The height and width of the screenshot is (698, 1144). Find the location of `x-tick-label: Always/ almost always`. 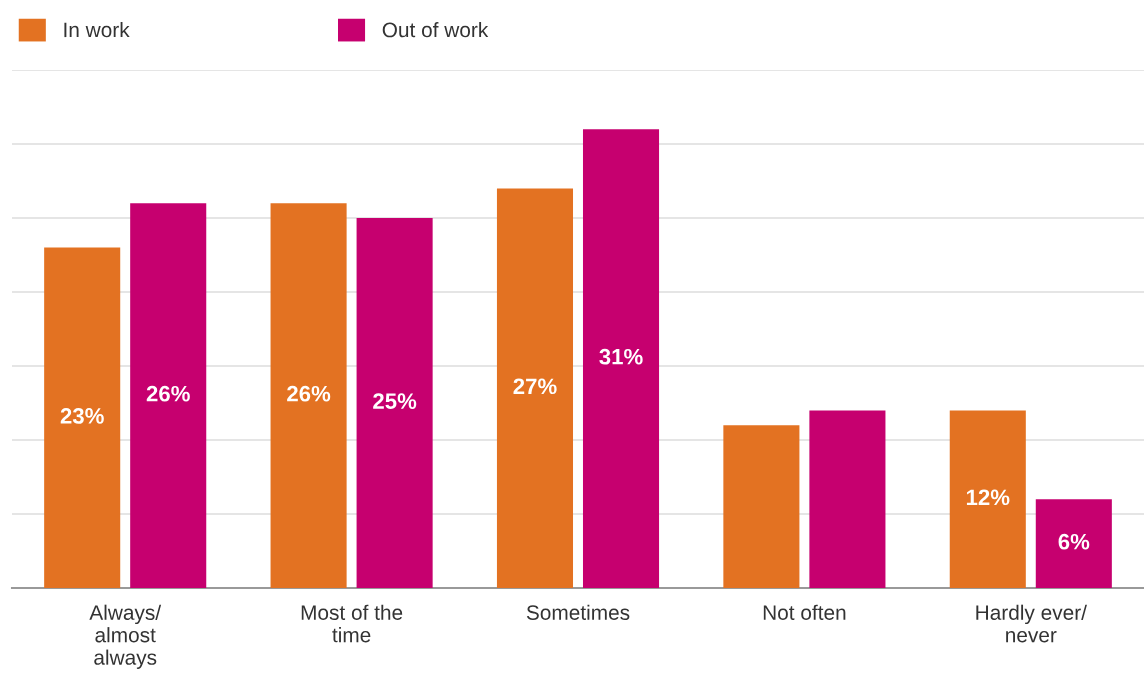

x-tick-label: Always/ almost always is located at coordinates (125, 636).